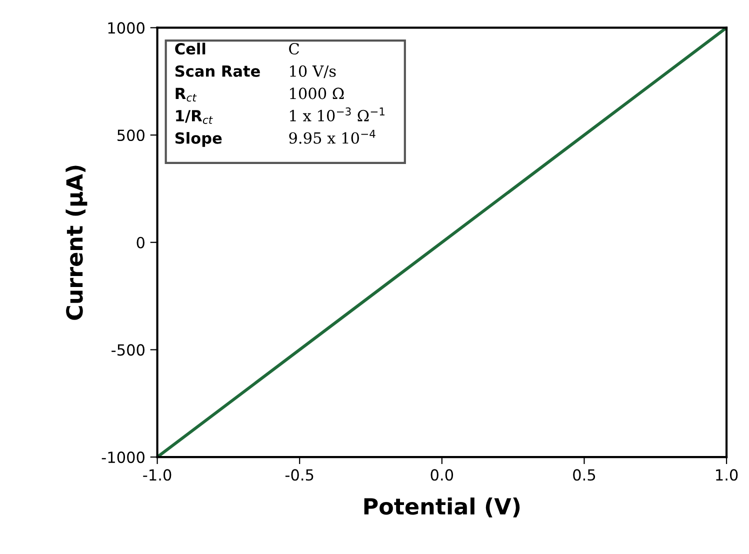 This screenshot has height=554, width=749. I want to click on annotation: Scan Rate, so click(217, 71).